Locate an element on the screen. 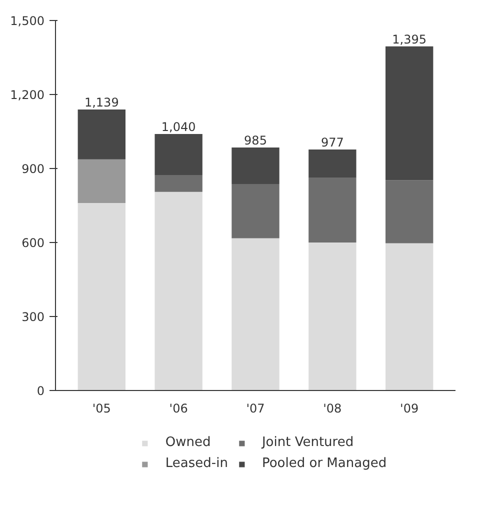 The image size is (489, 507). x-tick-label: '08 is located at coordinates (332, 409).